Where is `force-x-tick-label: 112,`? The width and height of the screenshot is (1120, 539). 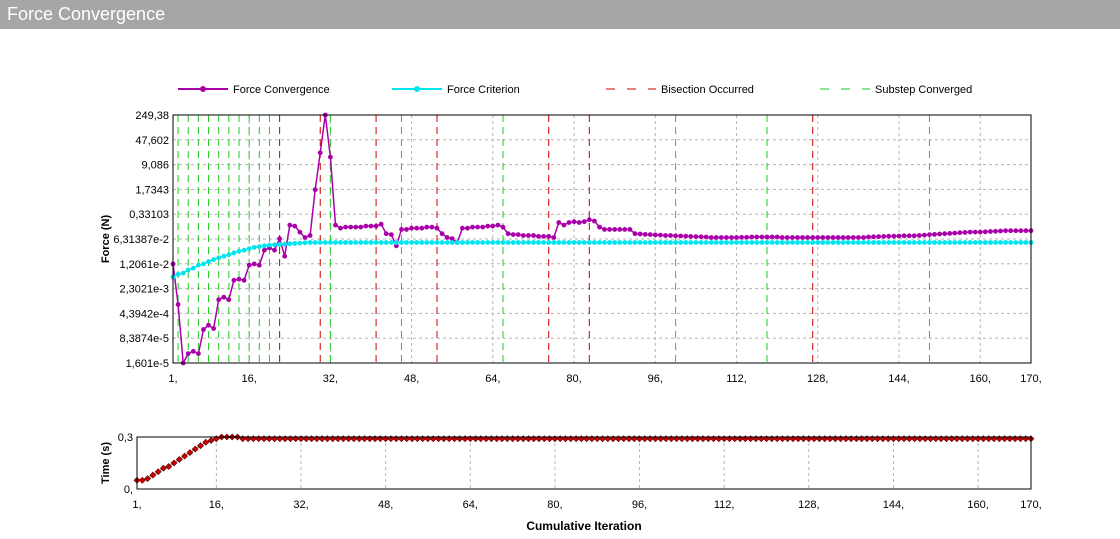 force-x-tick-label: 112, is located at coordinates (736, 379).